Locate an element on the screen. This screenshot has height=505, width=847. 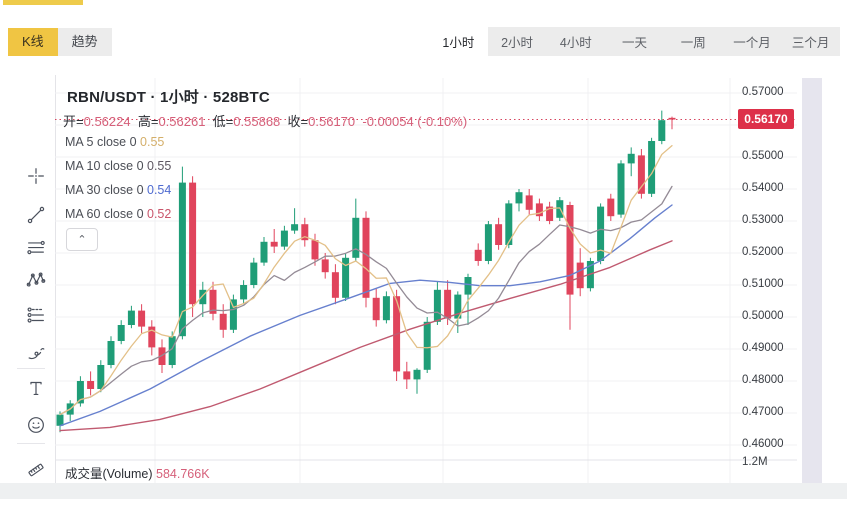
price-axis-label: 0.53000 is located at coordinates (763, 220).